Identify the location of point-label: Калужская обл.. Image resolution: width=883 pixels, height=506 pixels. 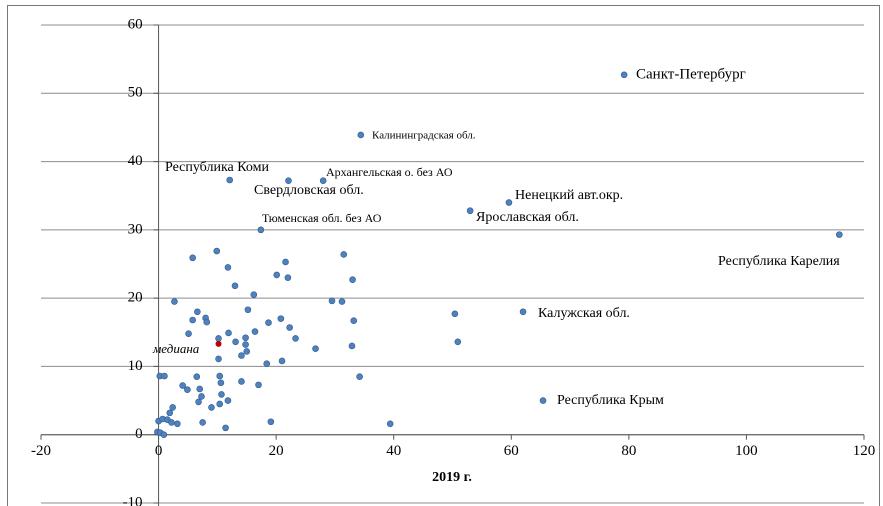
(584, 313).